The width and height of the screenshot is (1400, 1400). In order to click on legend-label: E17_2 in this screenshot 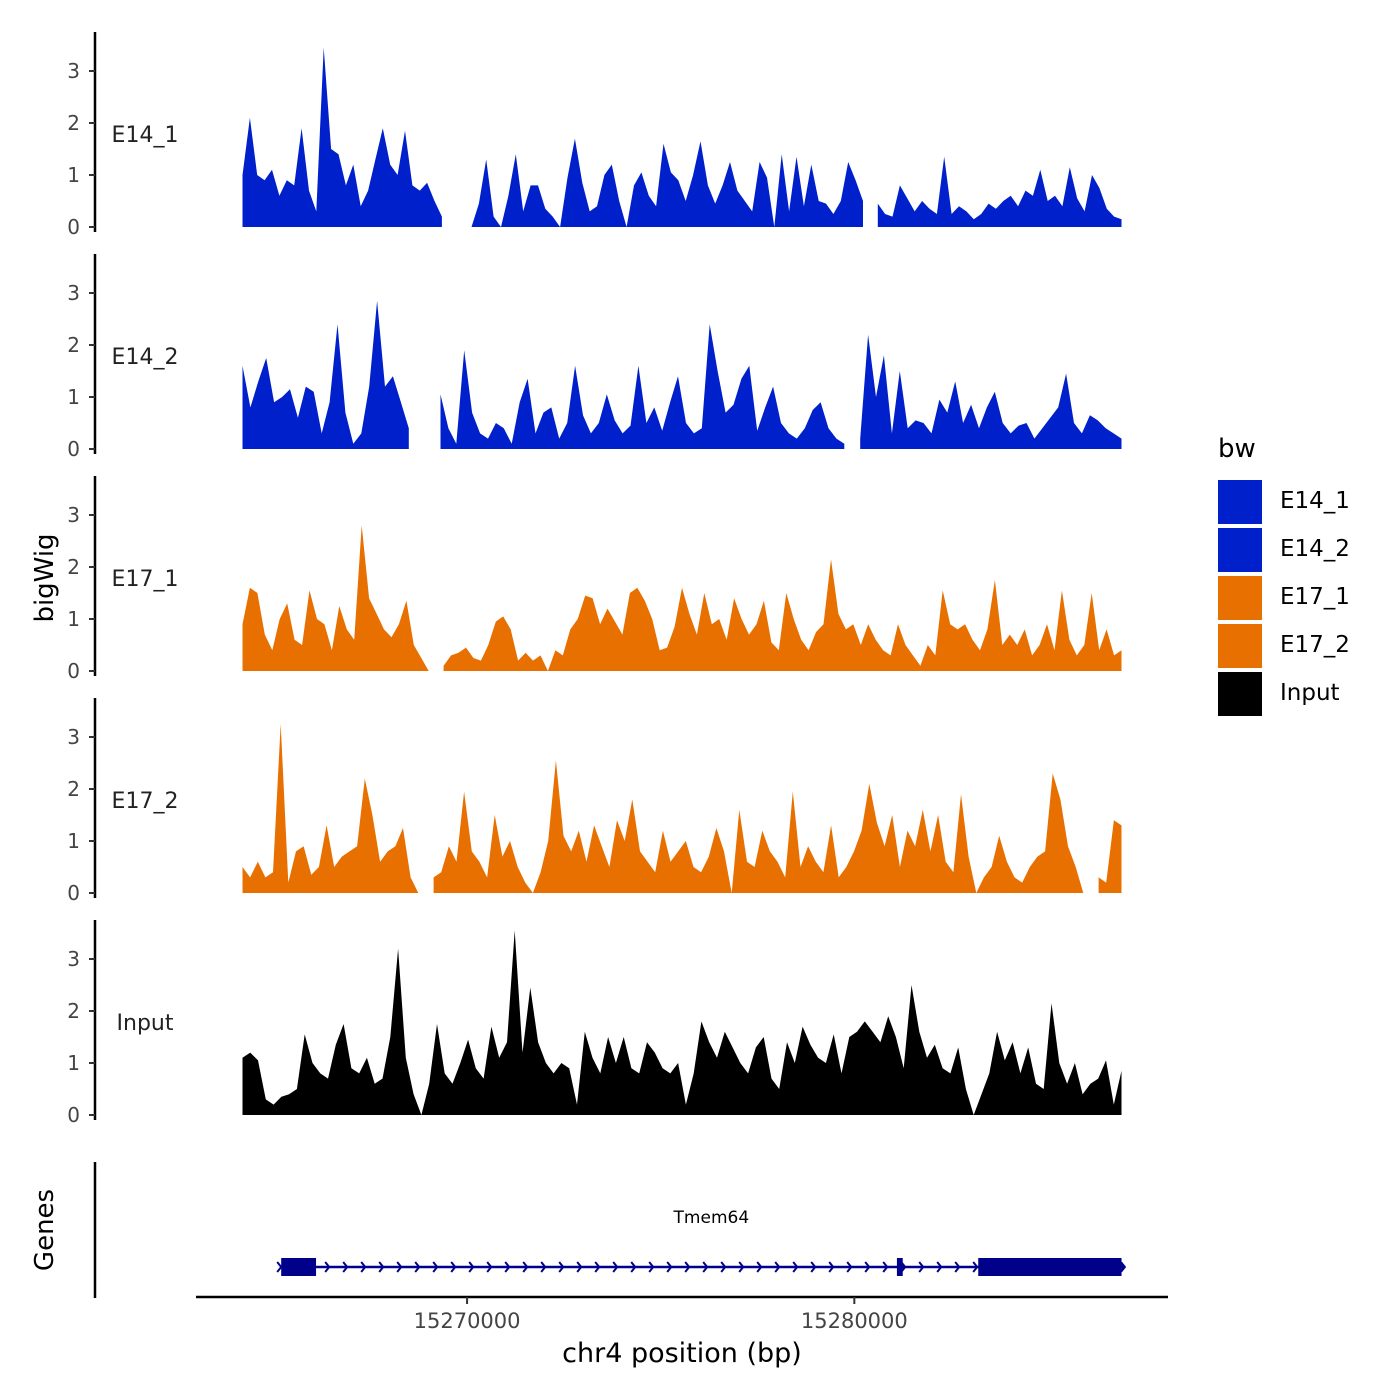, I will do `click(1315, 645)`.